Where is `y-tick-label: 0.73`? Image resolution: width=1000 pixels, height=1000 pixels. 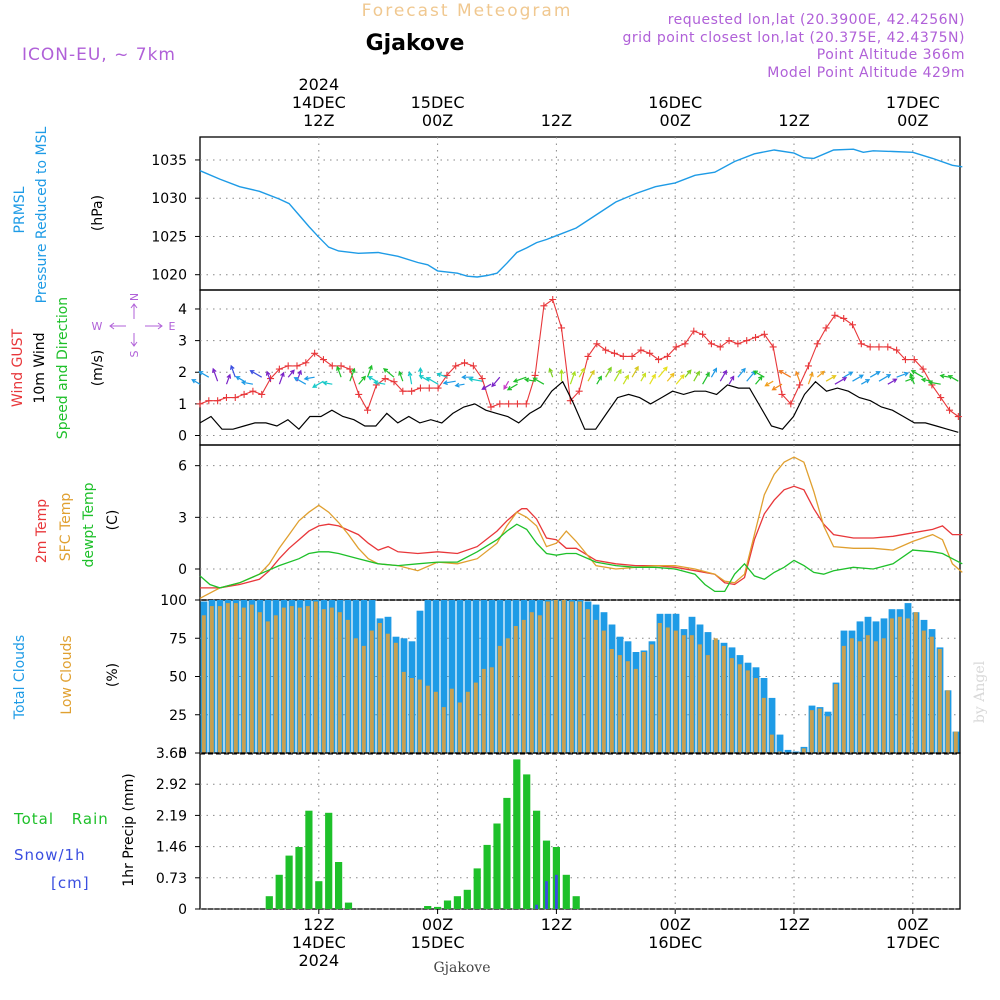 y-tick-label: 0.73 is located at coordinates (171, 879).